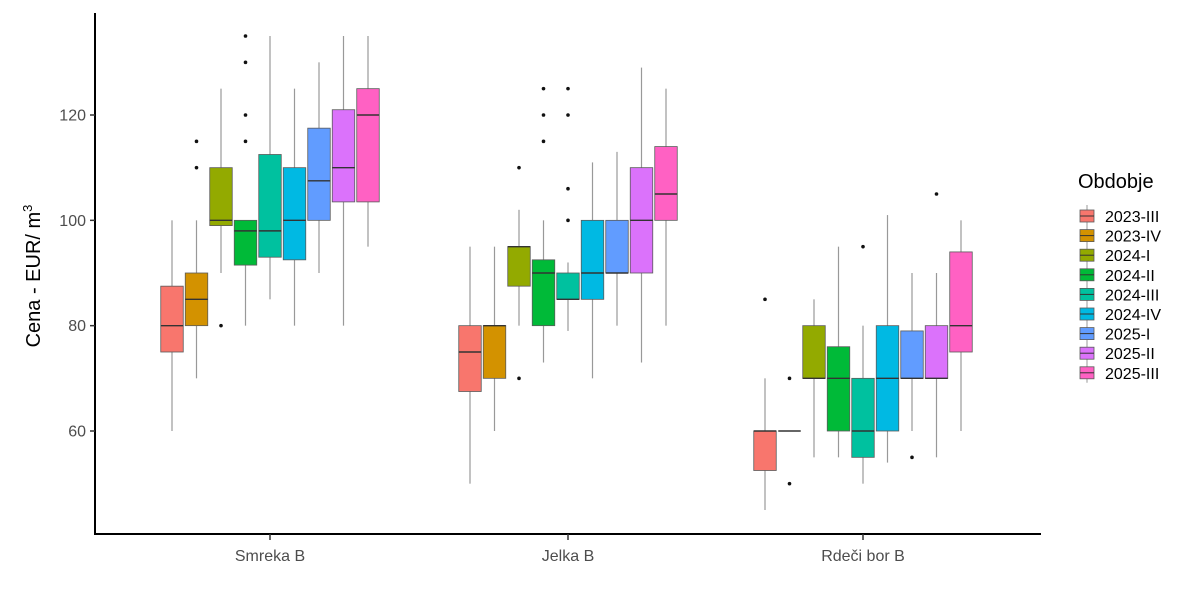 The image size is (1200, 607). I want to click on legend-label: 2025-I, so click(1127, 335).